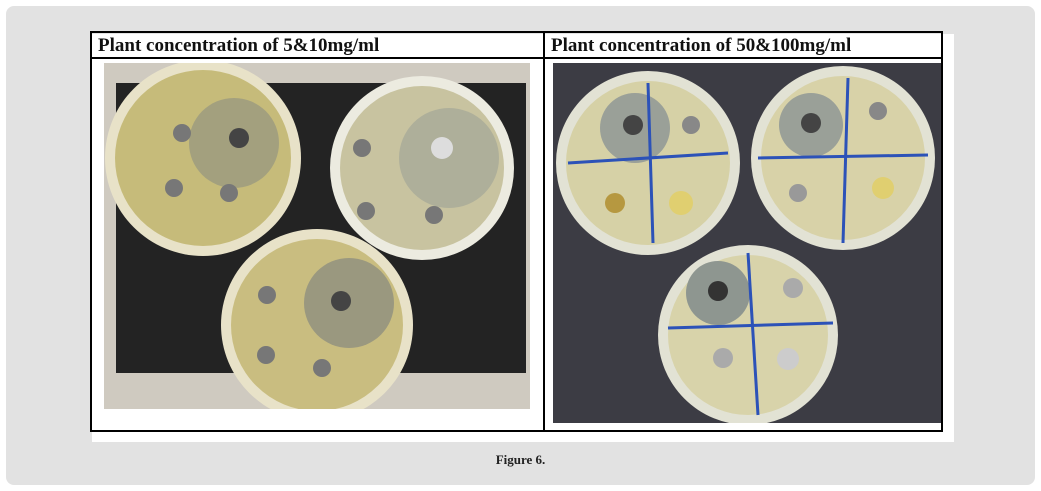 This screenshot has height=491, width=1041. What do you see at coordinates (520, 459) in the screenshot?
I see `figure-caption: Figure 6.` at bounding box center [520, 459].